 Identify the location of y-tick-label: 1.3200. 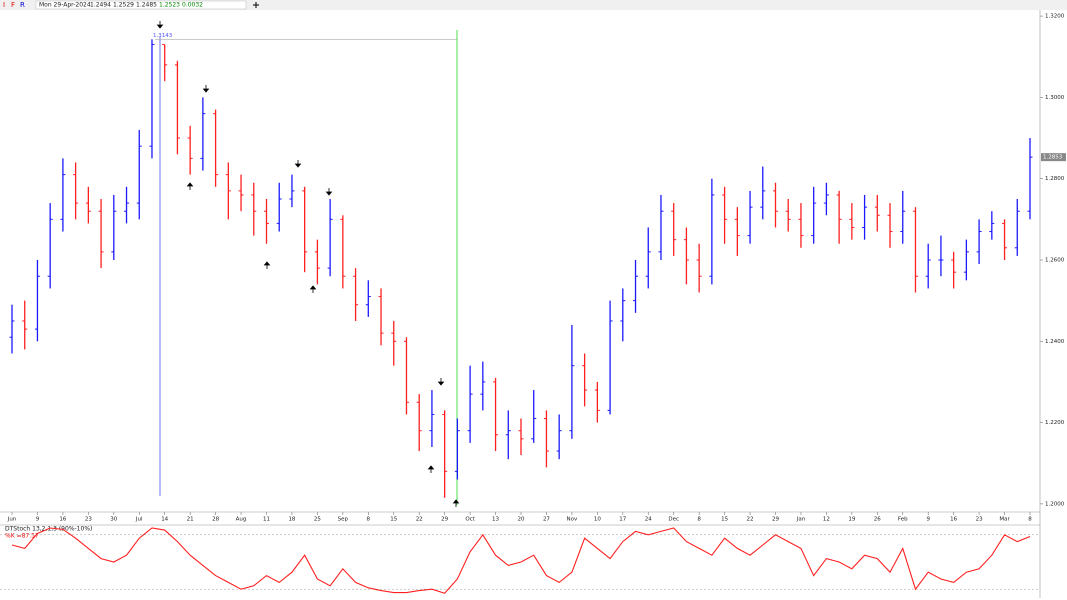
(1055, 17).